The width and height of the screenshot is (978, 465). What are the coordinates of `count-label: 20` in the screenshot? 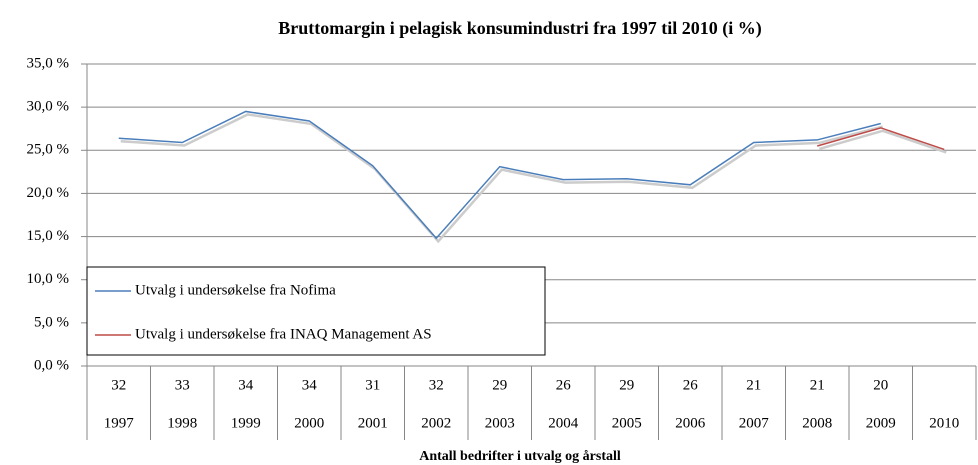 It's located at (880, 385).